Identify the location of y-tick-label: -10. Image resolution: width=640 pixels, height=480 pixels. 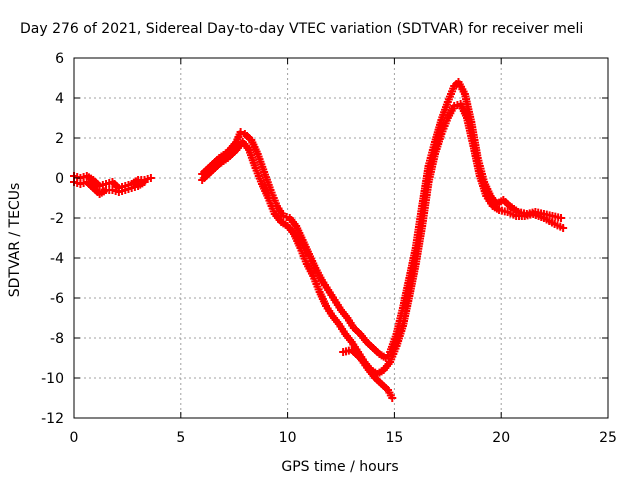
(52, 379).